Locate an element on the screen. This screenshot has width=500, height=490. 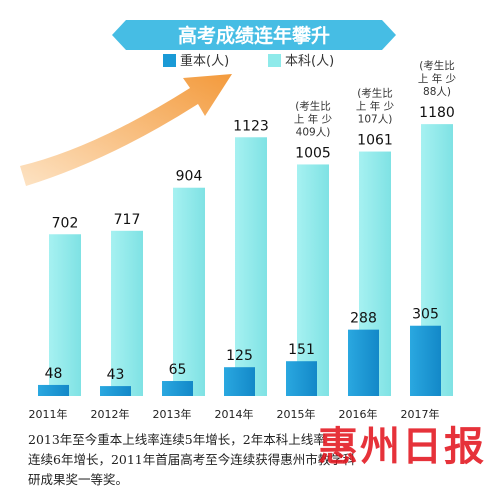
caption-line-1-obscured: 2年本科上线率 is located at coordinates (284, 439).